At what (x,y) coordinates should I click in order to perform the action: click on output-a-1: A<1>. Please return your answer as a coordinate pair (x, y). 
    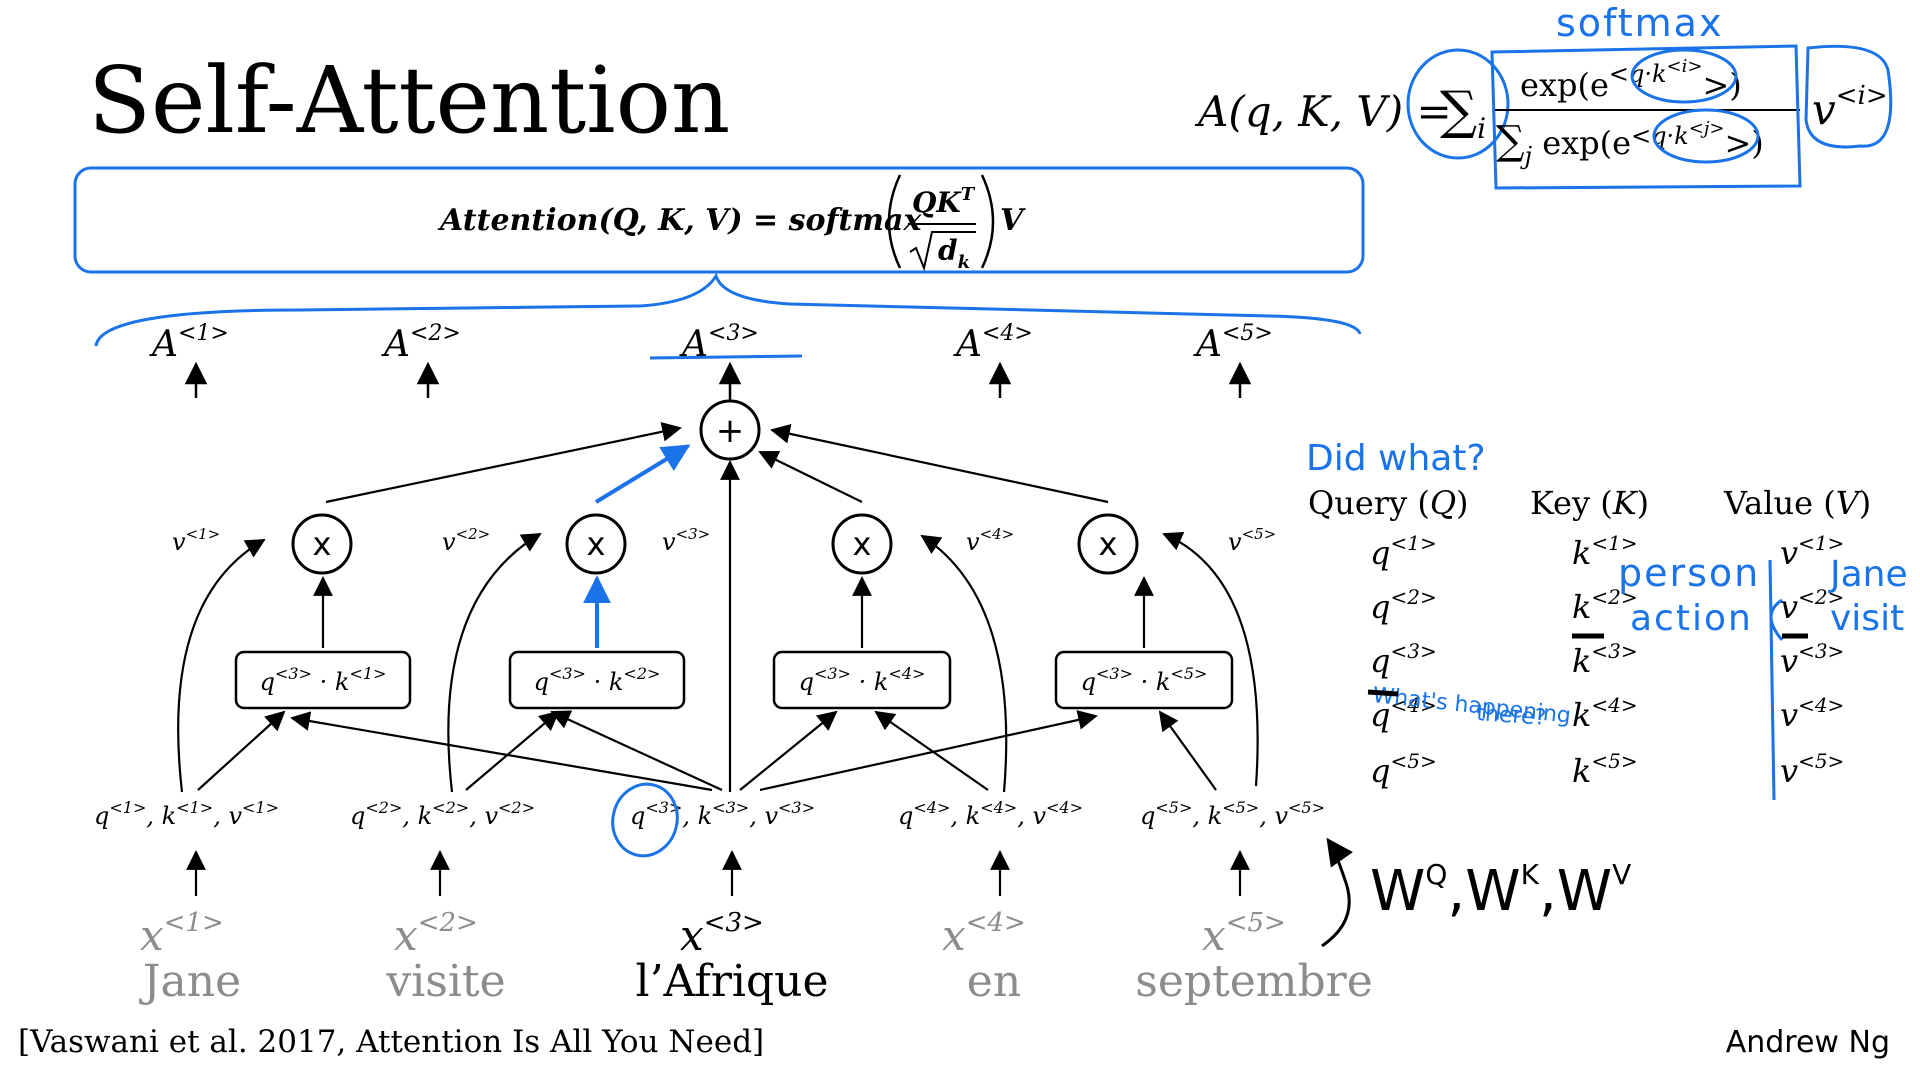
    Looking at the image, I should click on (189, 343).